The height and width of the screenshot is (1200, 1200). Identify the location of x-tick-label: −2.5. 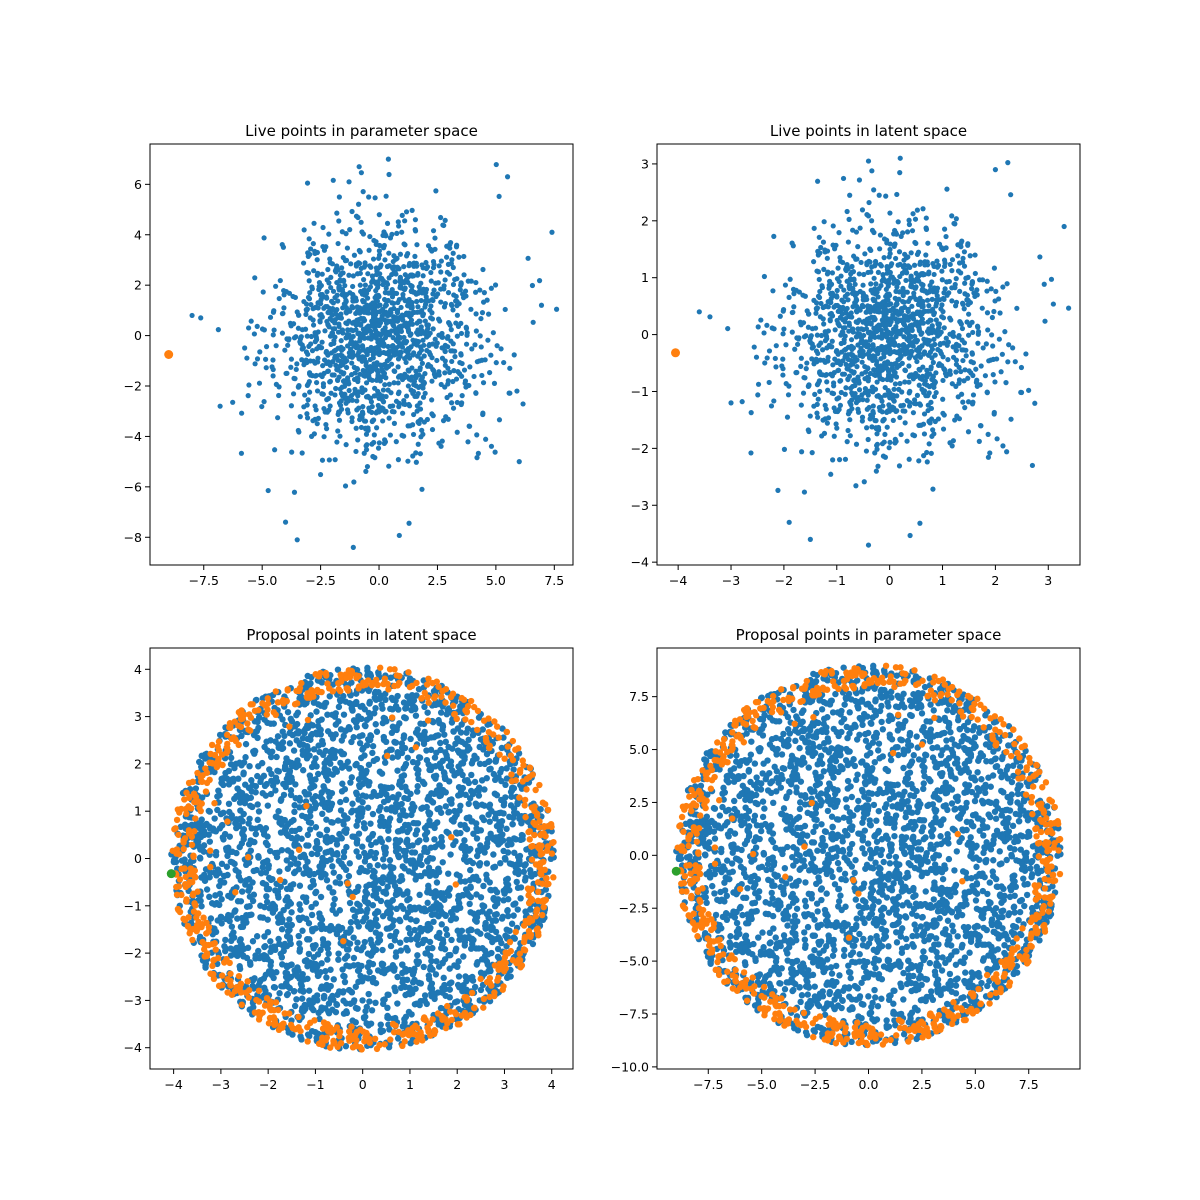
(320, 580).